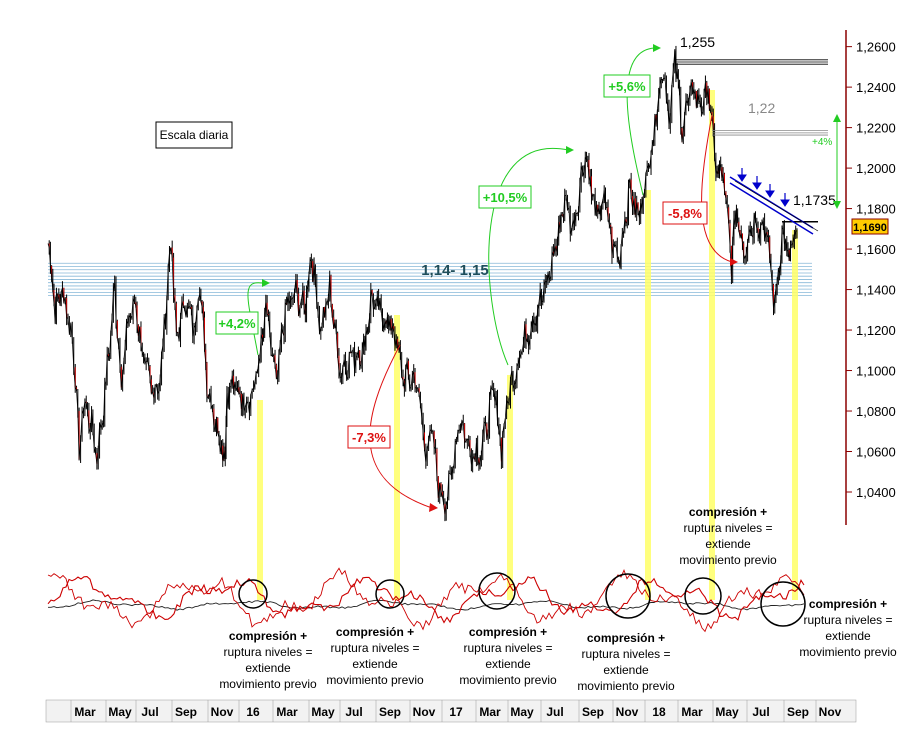 The width and height of the screenshot is (916, 739). What do you see at coordinates (876, 411) in the screenshot?
I see `y-tick-label: 1,0800` at bounding box center [876, 411].